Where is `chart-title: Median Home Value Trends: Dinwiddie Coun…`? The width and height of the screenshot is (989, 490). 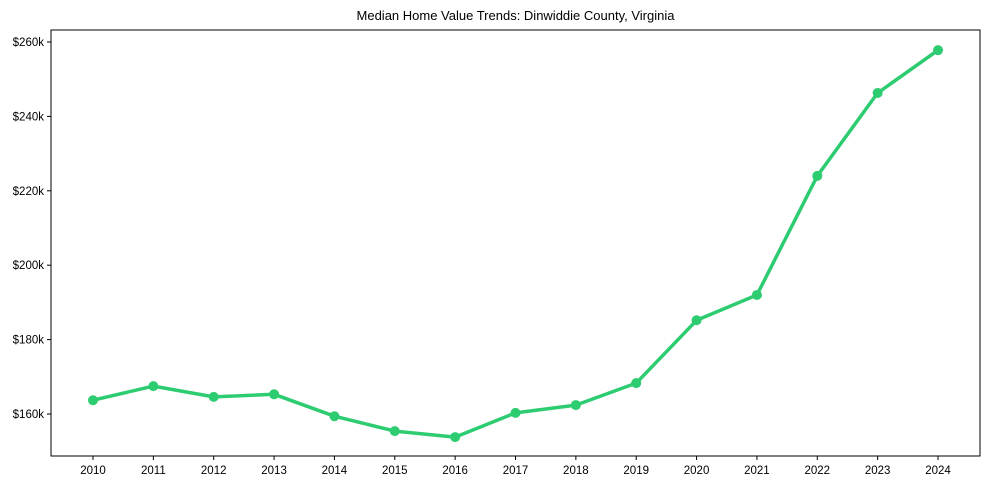
chart-title: Median Home Value Trends: Dinwiddie Coun… is located at coordinates (515, 15).